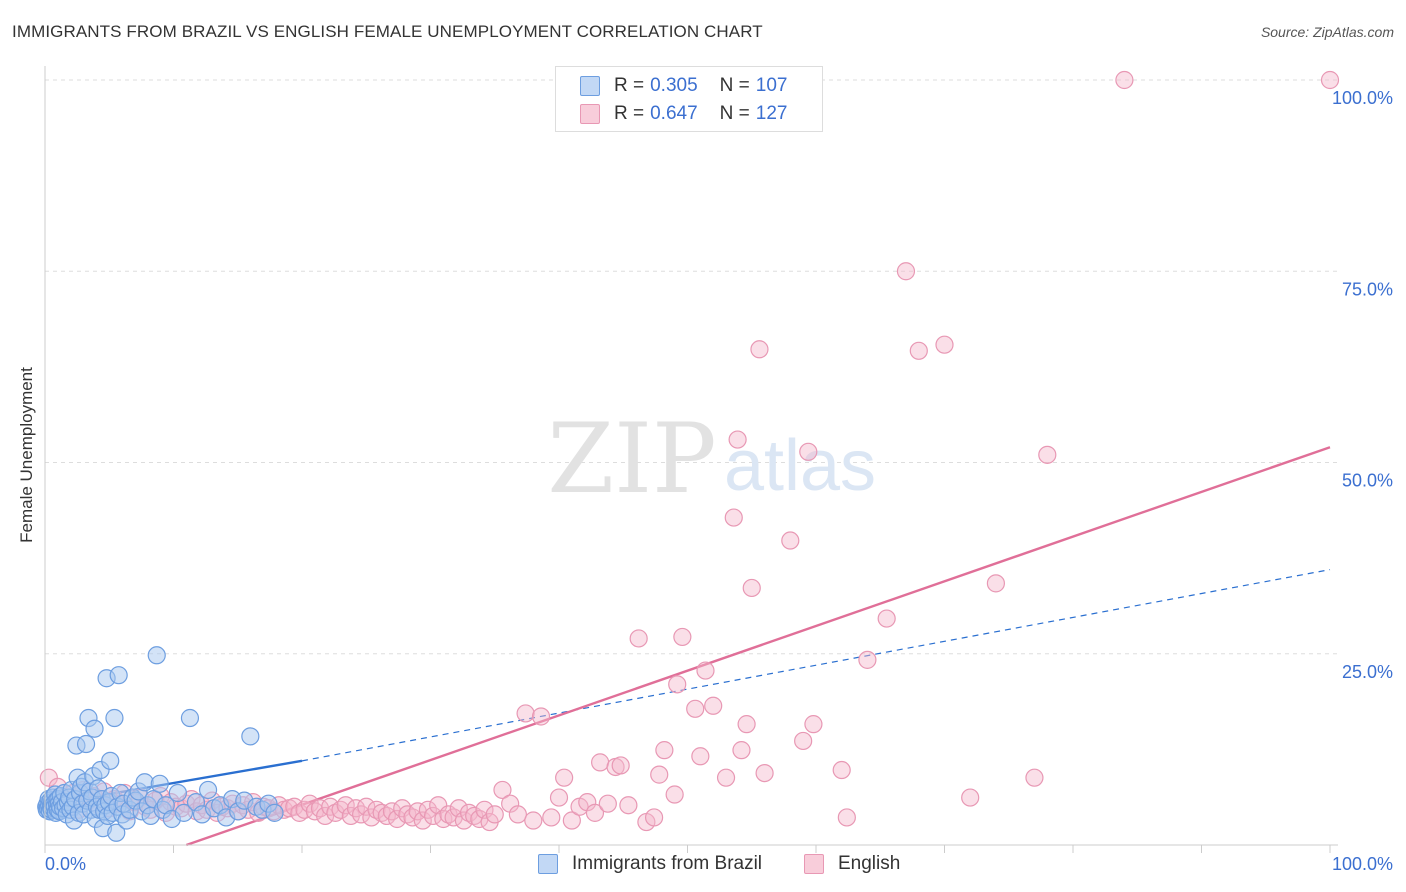 This screenshot has height=892, width=1406. I want to click on n-value: 127, so click(771, 113).